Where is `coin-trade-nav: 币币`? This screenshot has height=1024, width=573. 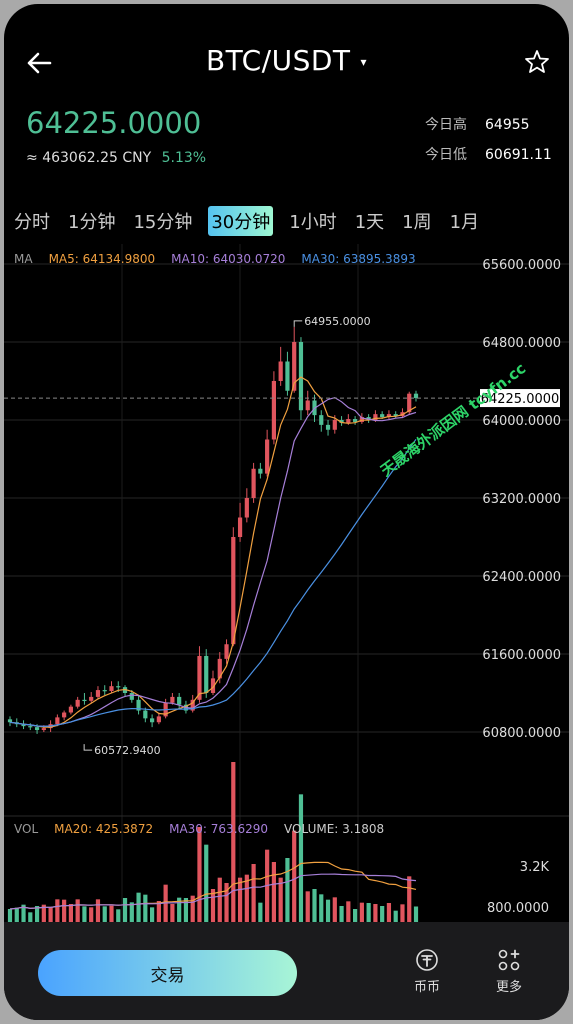 coin-trade-nav: 币币 is located at coordinates (427, 971).